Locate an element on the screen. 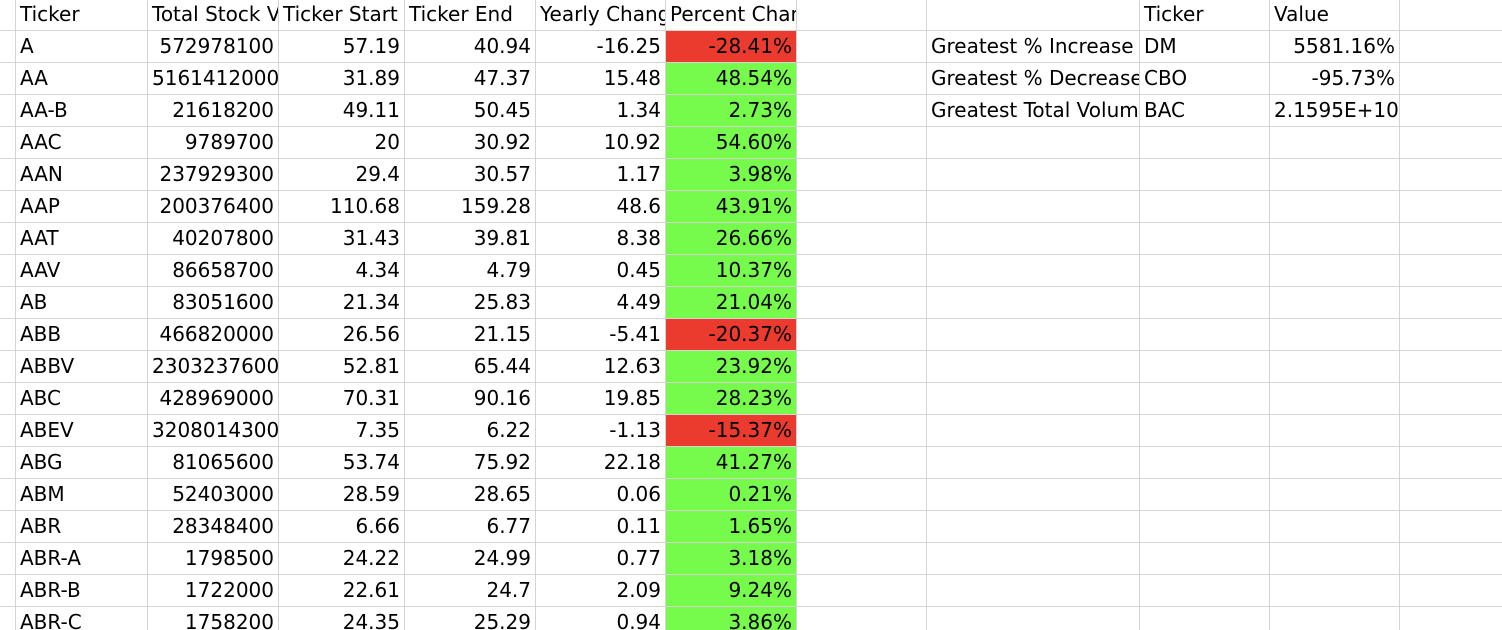 The width and height of the screenshot is (1502, 630). cell-ticker-start: 70.31 is located at coordinates (371, 398).